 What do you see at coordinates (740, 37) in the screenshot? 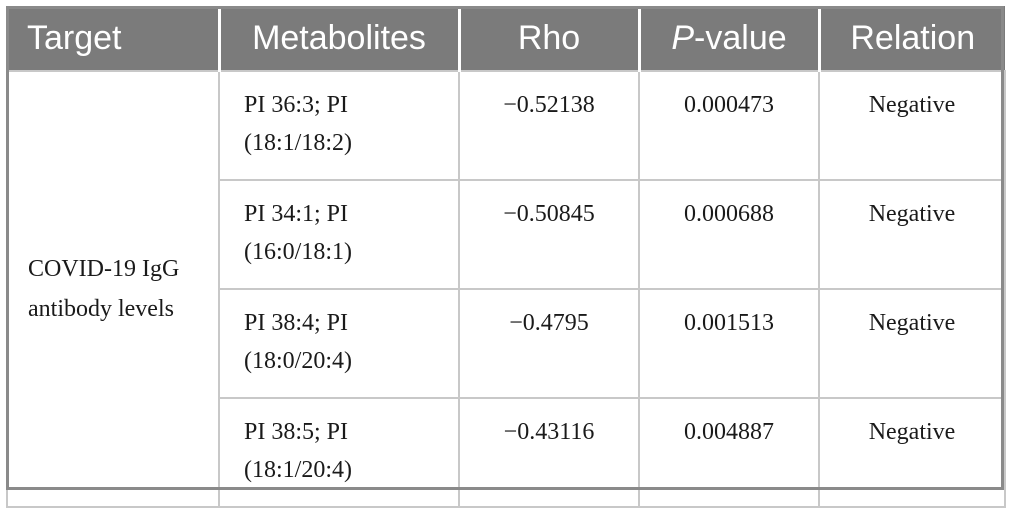
I see `header-p-suffix: -value` at bounding box center [740, 37].